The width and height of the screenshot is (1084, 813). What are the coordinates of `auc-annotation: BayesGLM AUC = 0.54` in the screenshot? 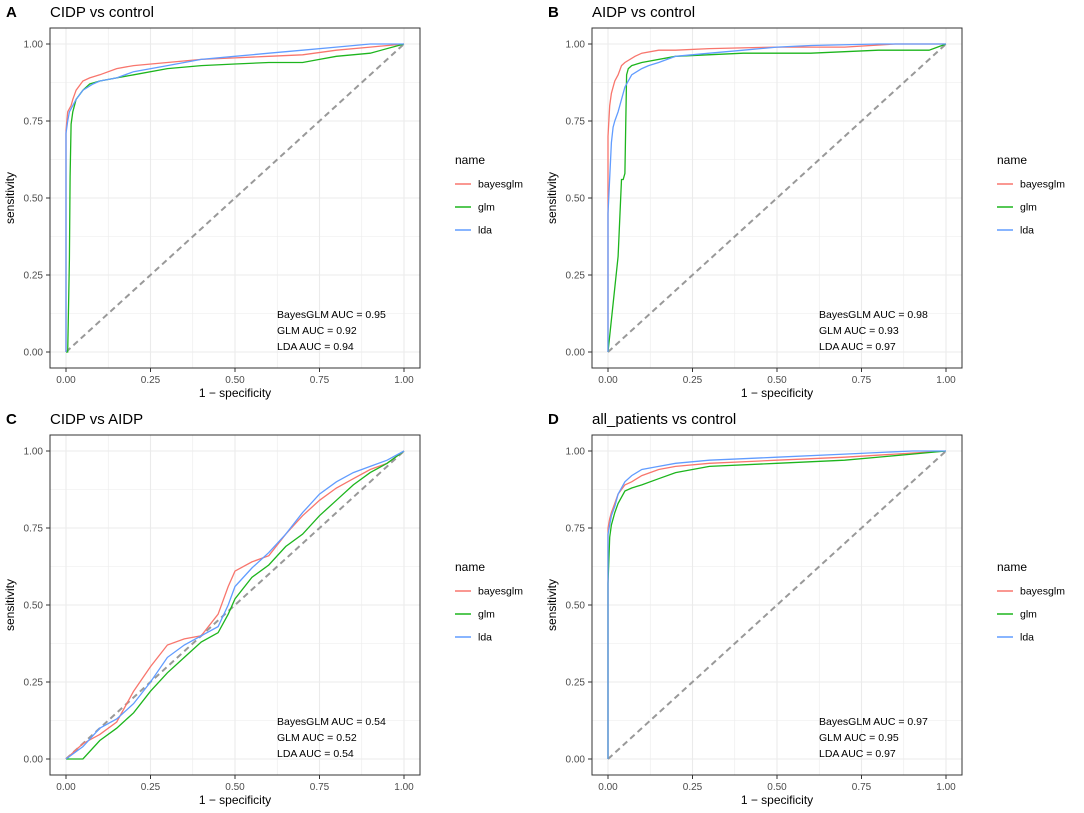 It's located at (331, 722).